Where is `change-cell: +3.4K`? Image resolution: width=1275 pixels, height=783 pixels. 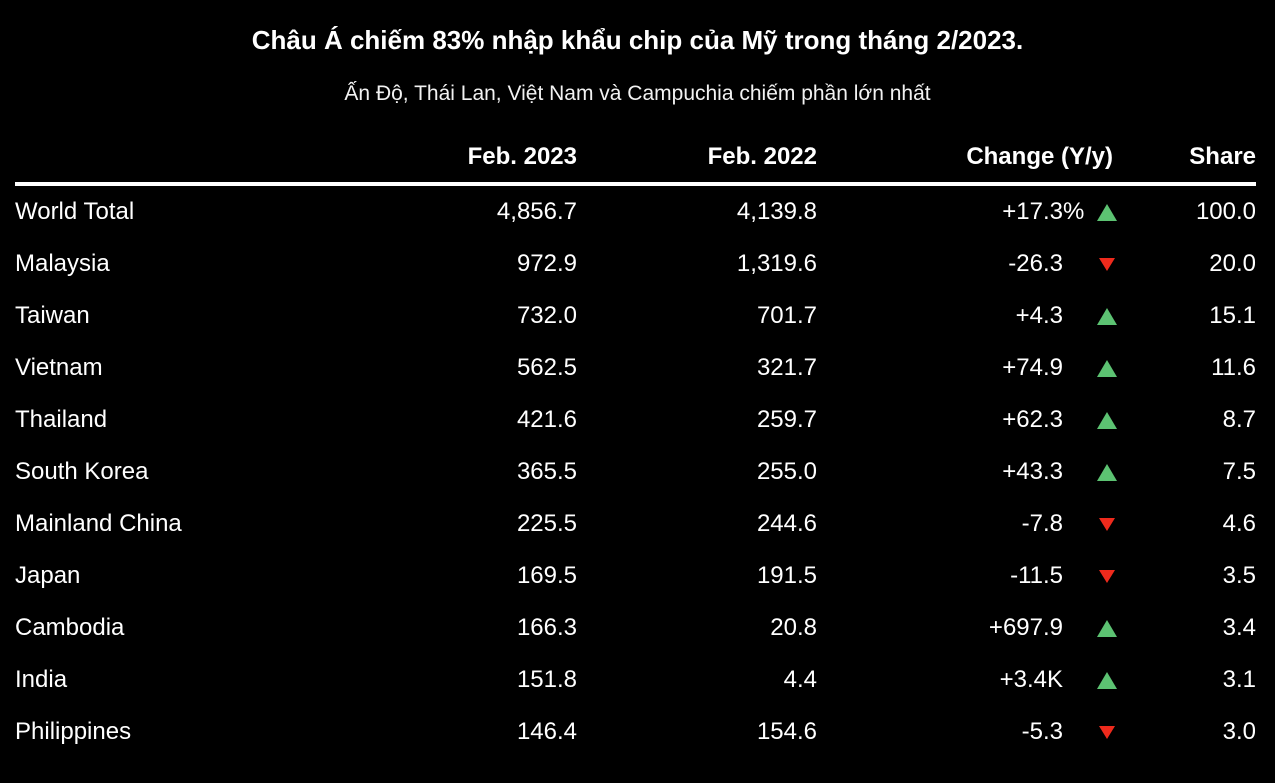
change-cell: +3.4K is located at coordinates (940, 680).